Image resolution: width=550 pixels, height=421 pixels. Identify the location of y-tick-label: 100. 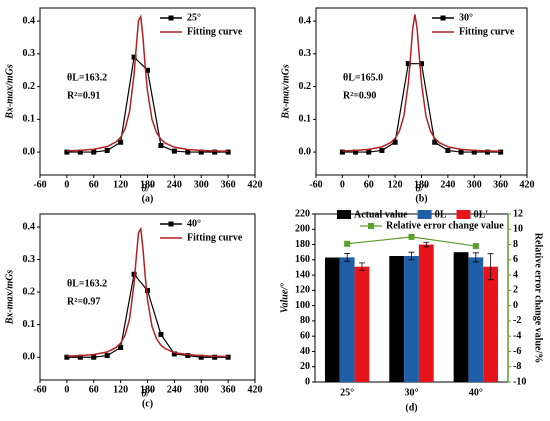
(302, 305).